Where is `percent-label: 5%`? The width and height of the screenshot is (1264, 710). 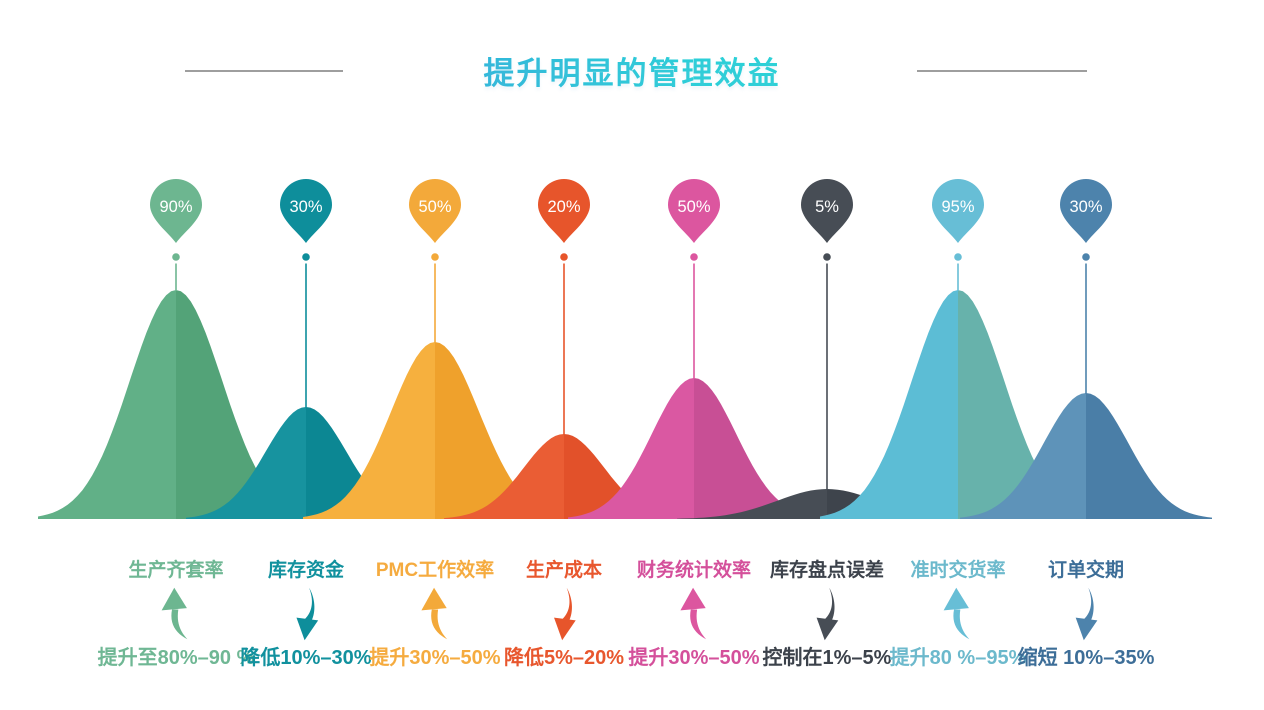
percent-label: 5% is located at coordinates (827, 207).